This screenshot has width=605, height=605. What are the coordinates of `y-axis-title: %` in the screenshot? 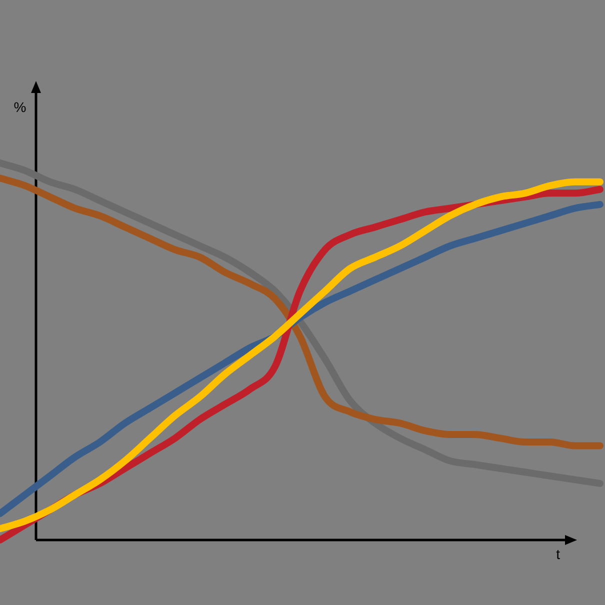 It's located at (20, 106).